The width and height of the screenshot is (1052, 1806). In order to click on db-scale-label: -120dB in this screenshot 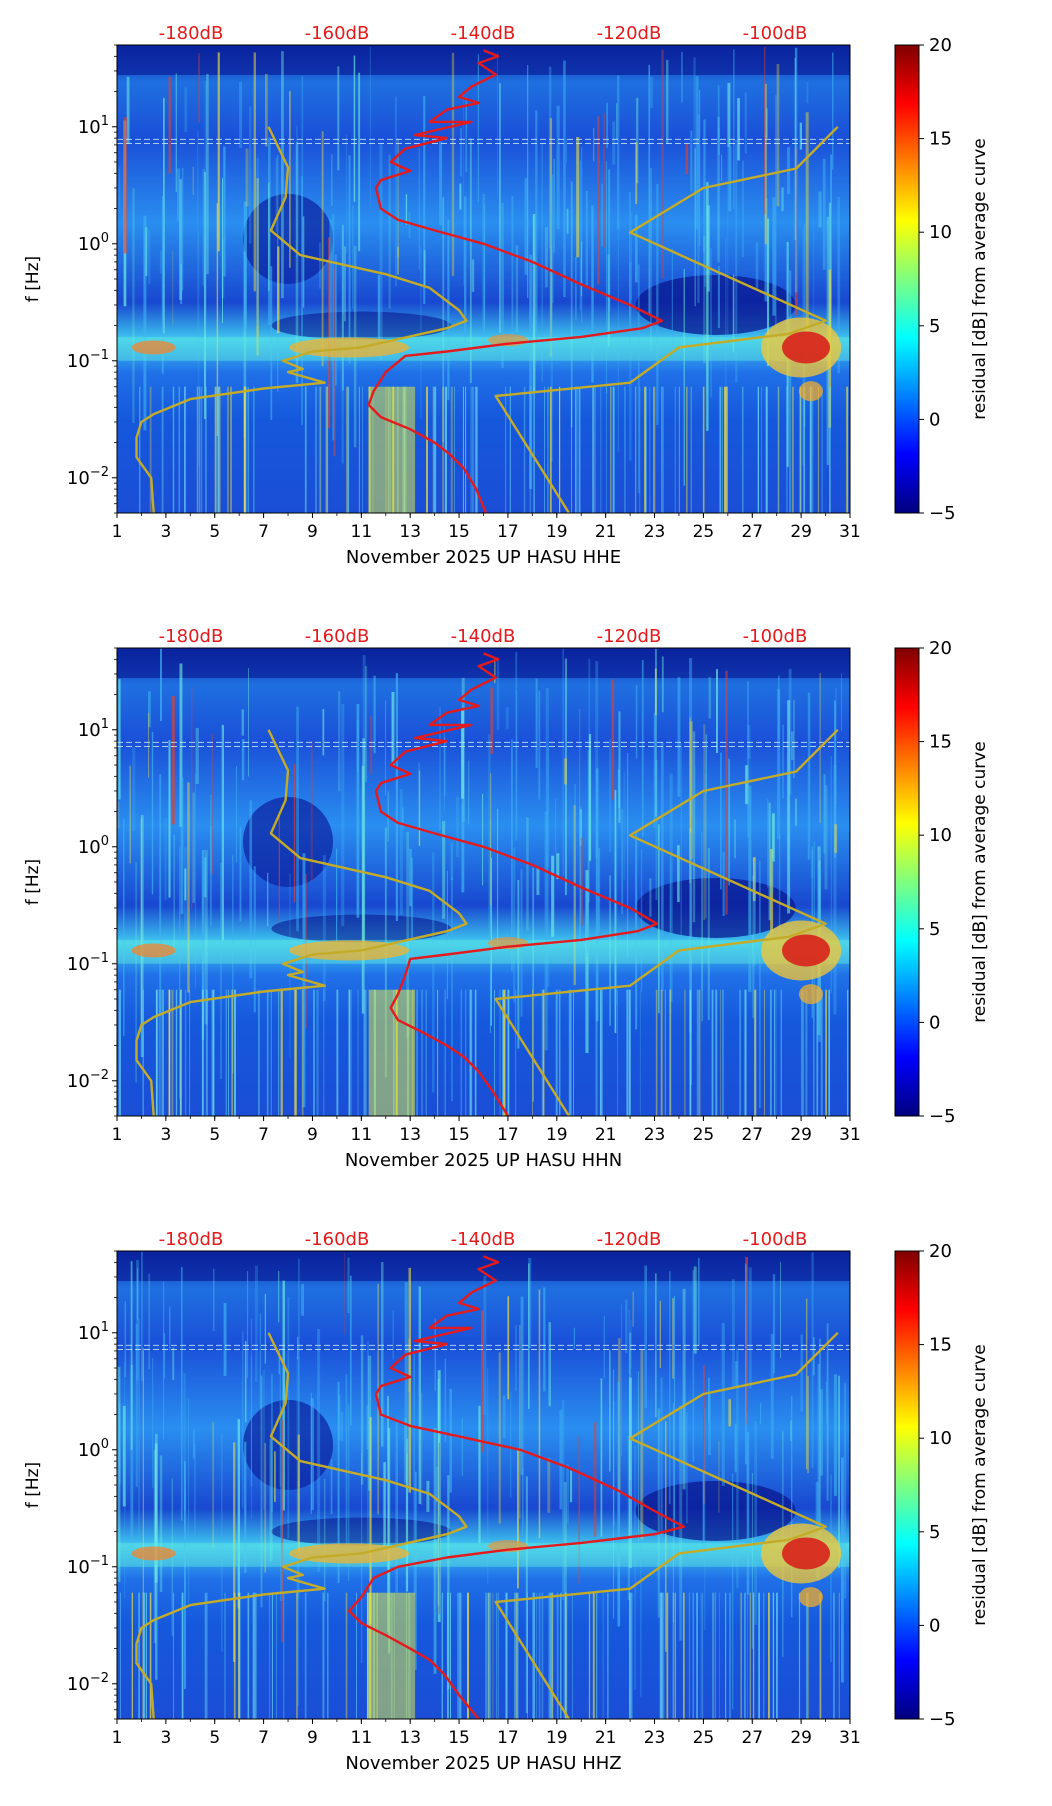, I will do `click(629, 33)`.